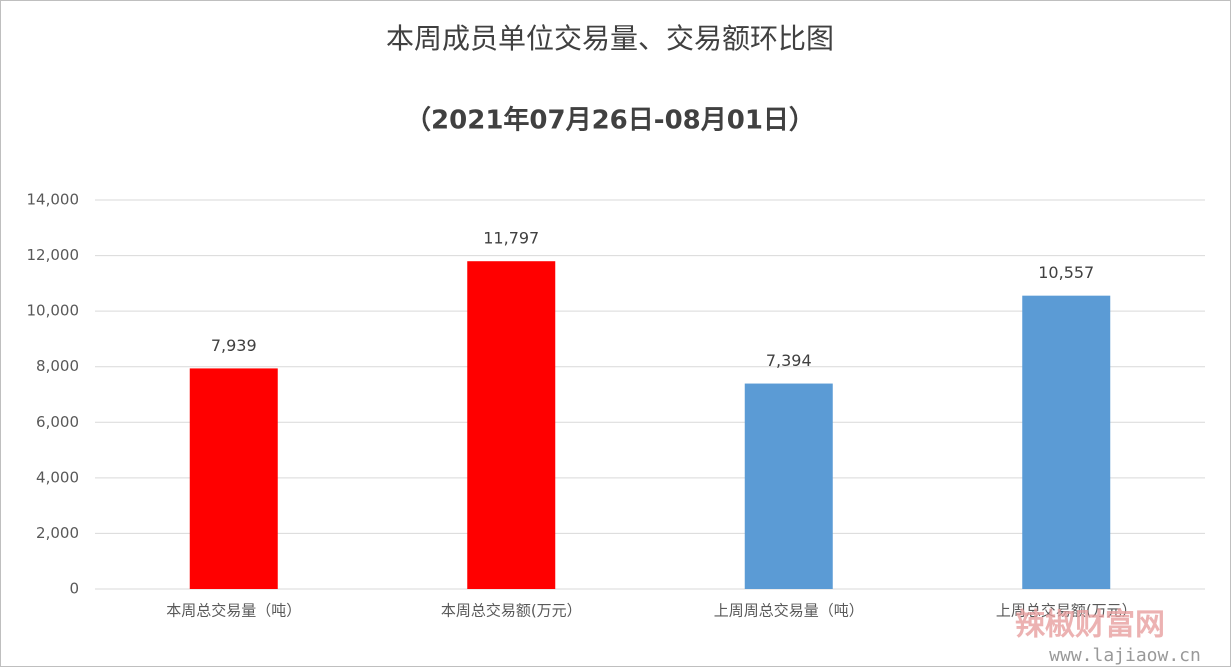 This screenshot has width=1231, height=667. I want to click on x-tick-label: 本周总交易额(万元）, so click(511, 611).